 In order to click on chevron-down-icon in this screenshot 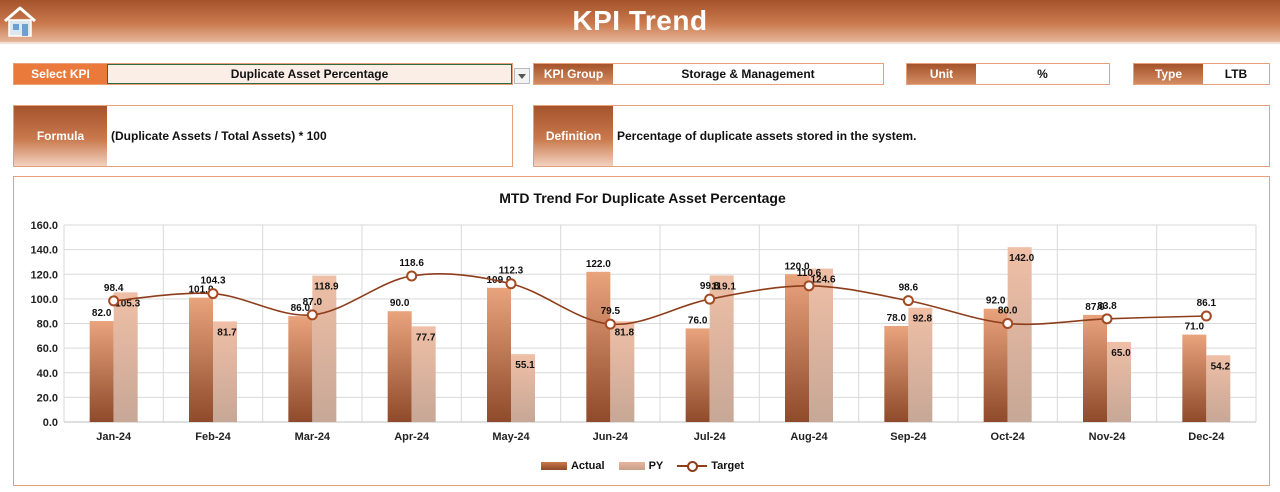, I will do `click(522, 76)`.